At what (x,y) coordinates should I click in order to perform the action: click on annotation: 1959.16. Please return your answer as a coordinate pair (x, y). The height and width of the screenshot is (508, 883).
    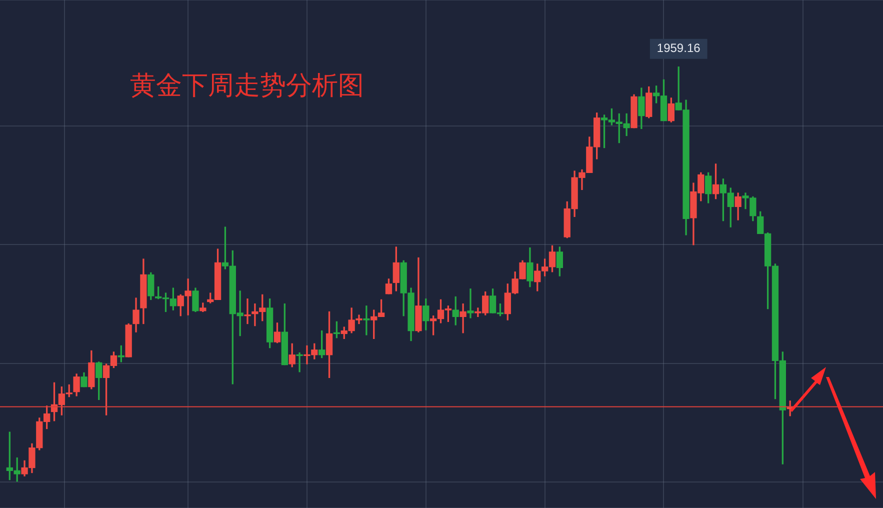
    Looking at the image, I should click on (678, 48).